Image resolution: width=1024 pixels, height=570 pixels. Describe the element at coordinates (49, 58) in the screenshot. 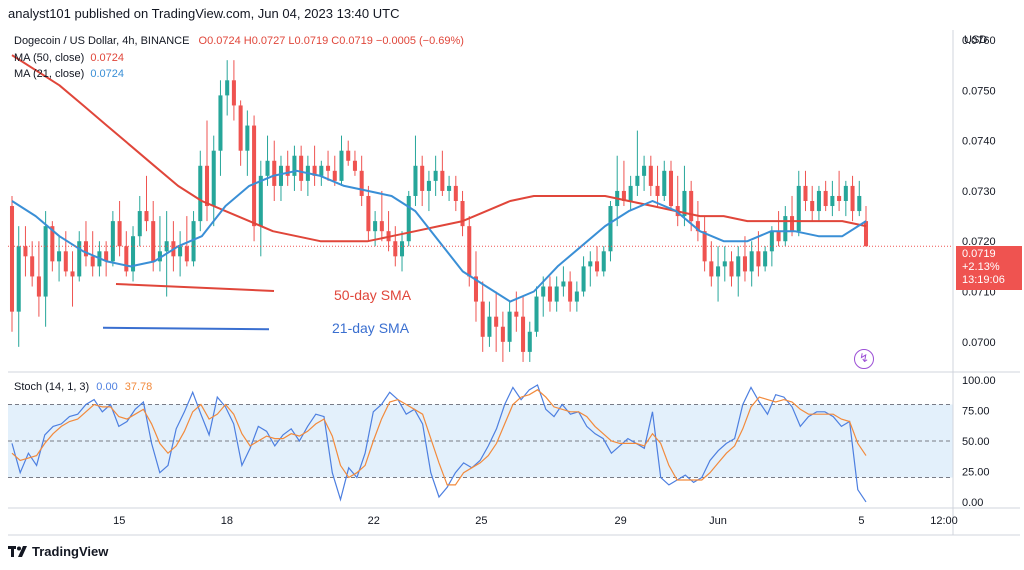

I see `ma50-label: MA (50, close)` at that location.